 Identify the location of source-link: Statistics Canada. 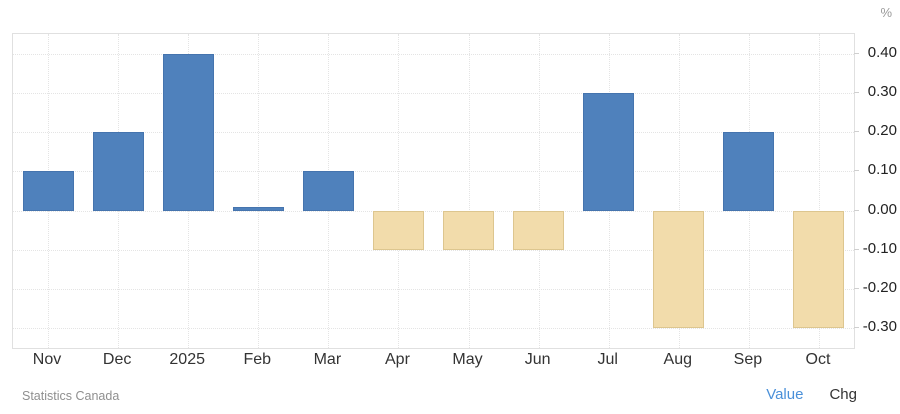
(71, 396).